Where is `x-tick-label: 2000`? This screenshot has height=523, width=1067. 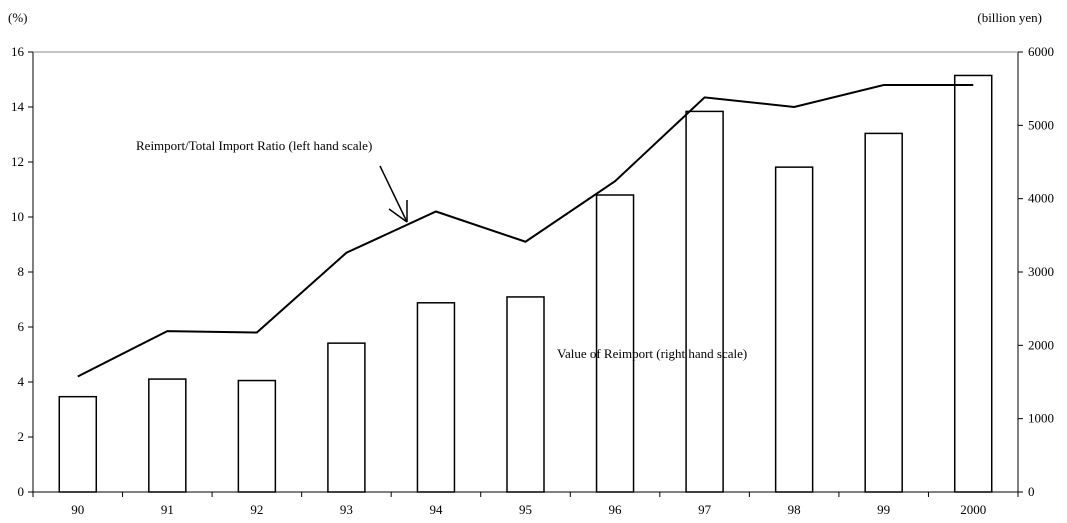 x-tick-label: 2000 is located at coordinates (973, 509).